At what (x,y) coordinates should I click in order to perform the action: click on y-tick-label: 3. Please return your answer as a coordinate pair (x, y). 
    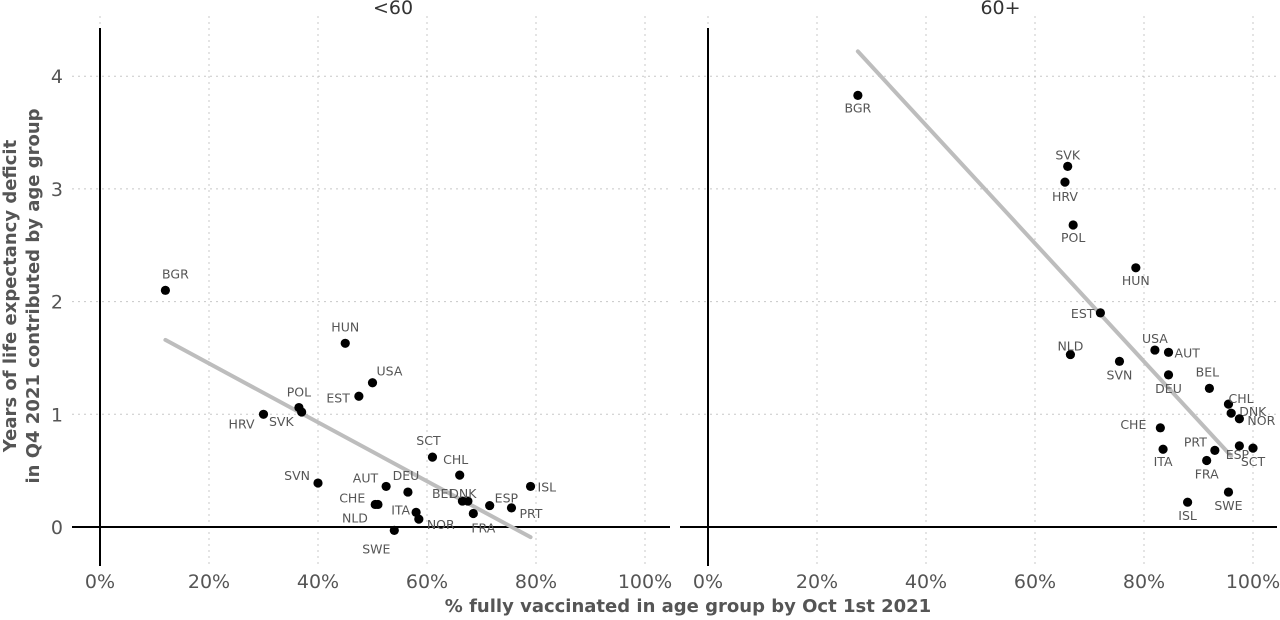
    Looking at the image, I should click on (57, 190).